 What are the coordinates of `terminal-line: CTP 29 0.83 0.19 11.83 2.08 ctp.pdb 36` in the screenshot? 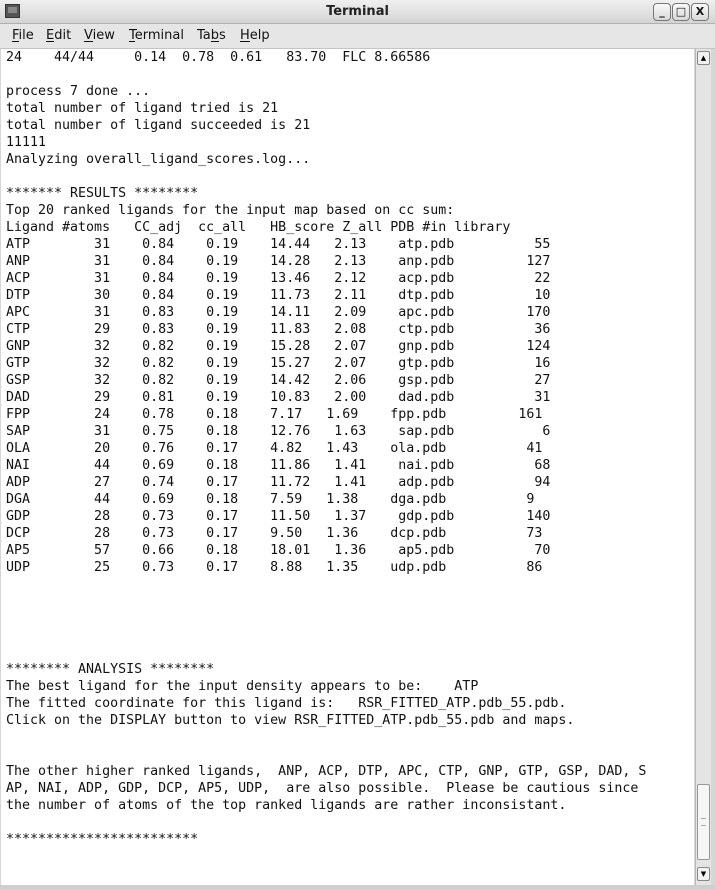 It's located at (278, 329).